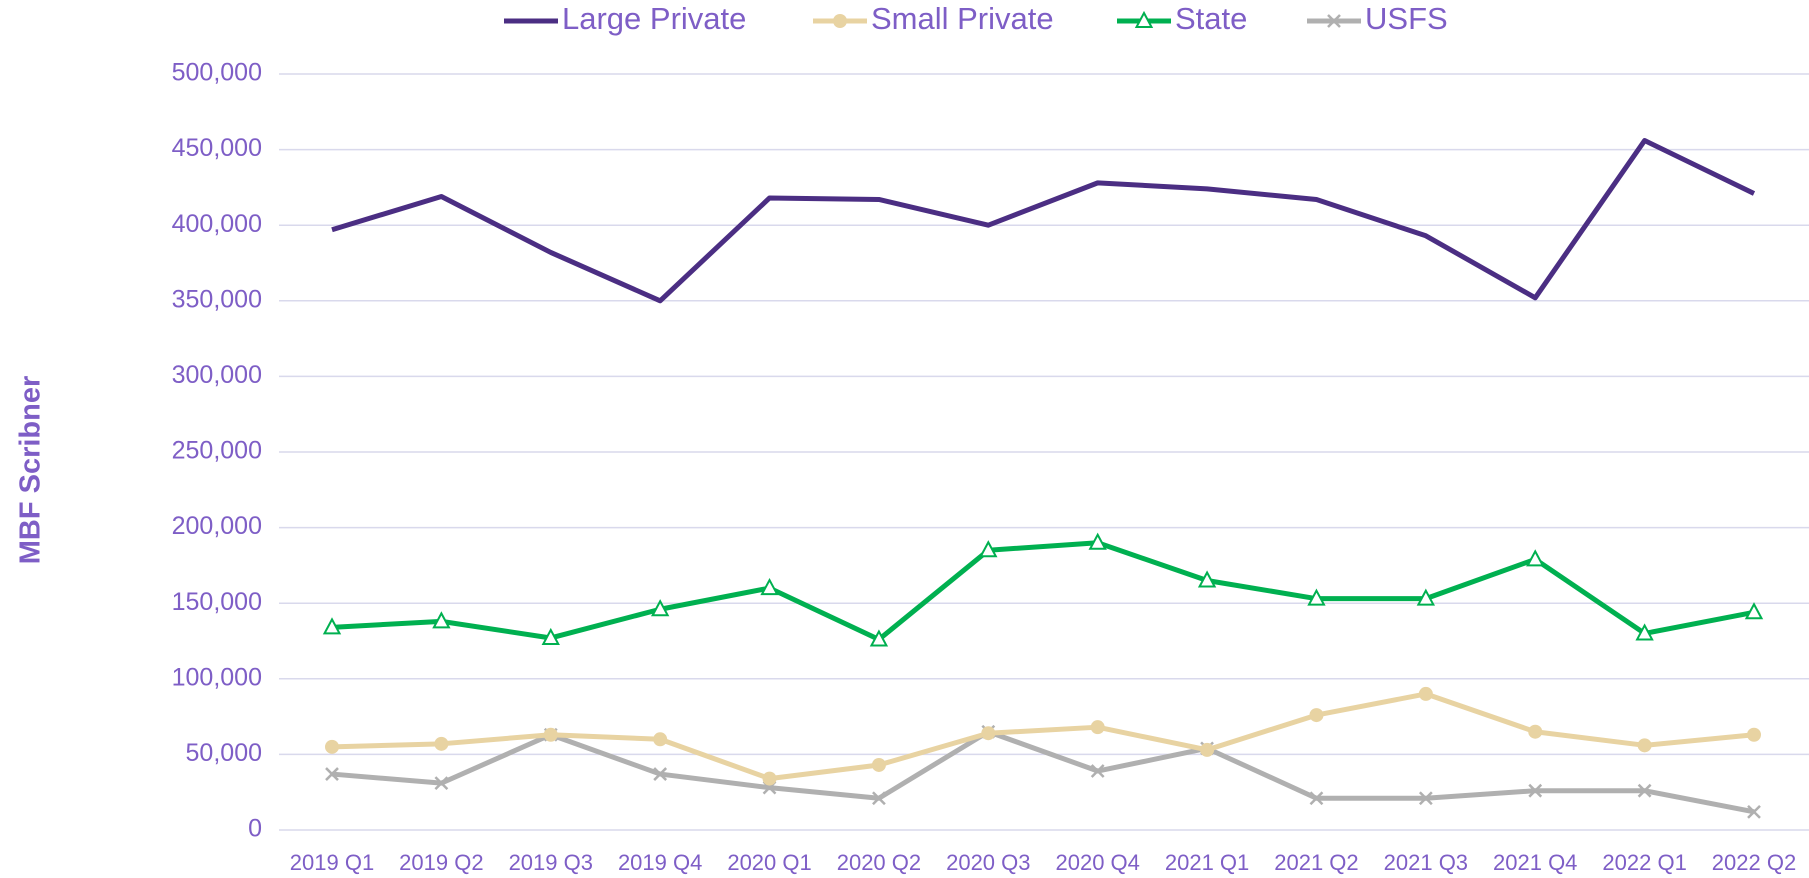 Image resolution: width=1809 pixels, height=878 pixels. Describe the element at coordinates (988, 862) in the screenshot. I see `x-tick-label: 2020 Q3` at that location.